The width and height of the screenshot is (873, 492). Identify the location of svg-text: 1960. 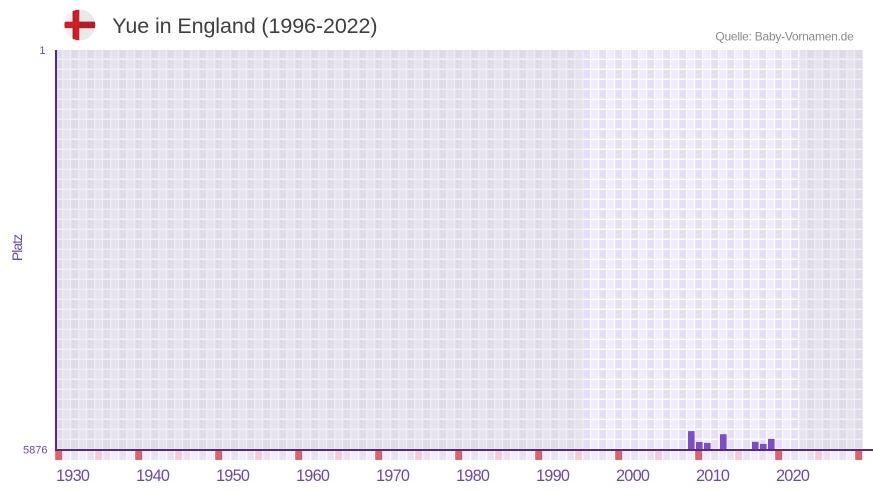
(313, 476).